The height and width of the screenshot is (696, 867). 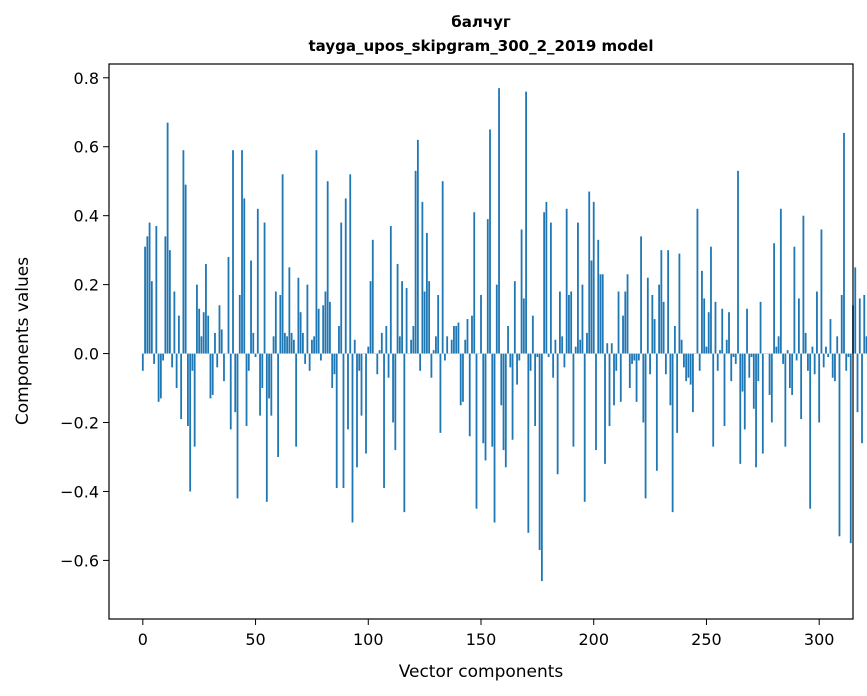 What do you see at coordinates (481, 672) in the screenshot?
I see `x-axis-label: Vector components` at bounding box center [481, 672].